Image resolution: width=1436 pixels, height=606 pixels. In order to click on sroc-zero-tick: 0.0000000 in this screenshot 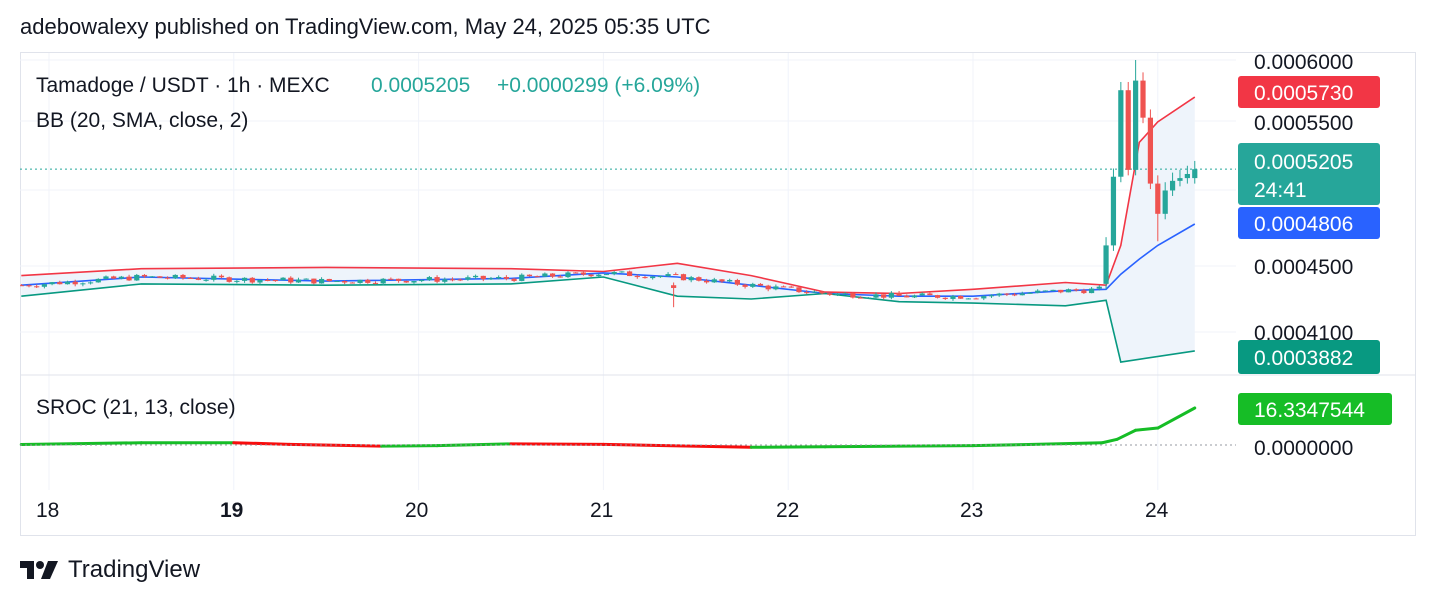, I will do `click(1303, 448)`.